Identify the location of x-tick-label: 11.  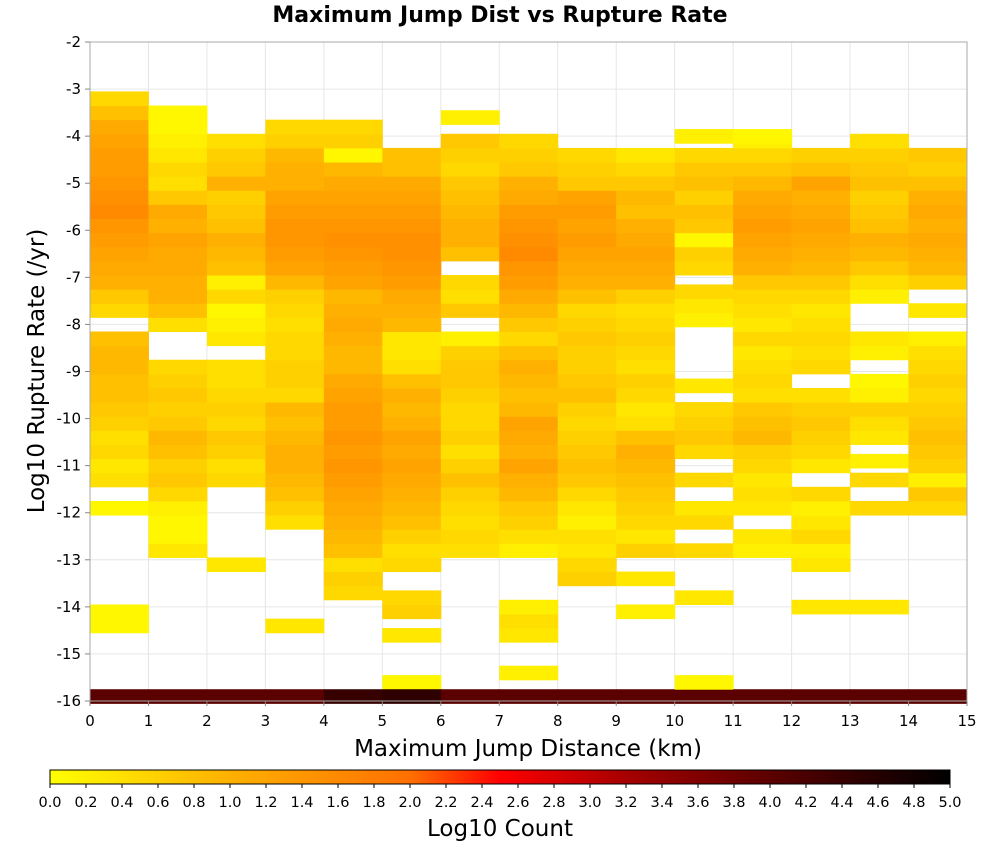
(733, 721).